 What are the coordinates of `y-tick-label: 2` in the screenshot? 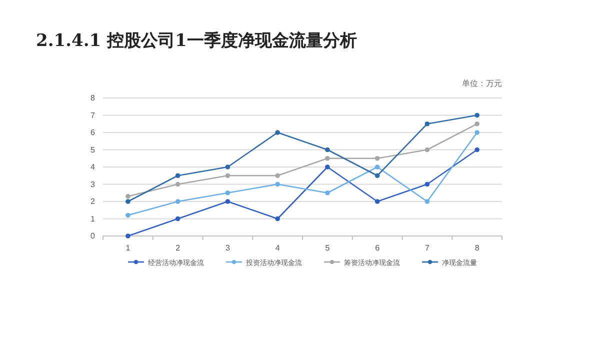 It's located at (93, 201).